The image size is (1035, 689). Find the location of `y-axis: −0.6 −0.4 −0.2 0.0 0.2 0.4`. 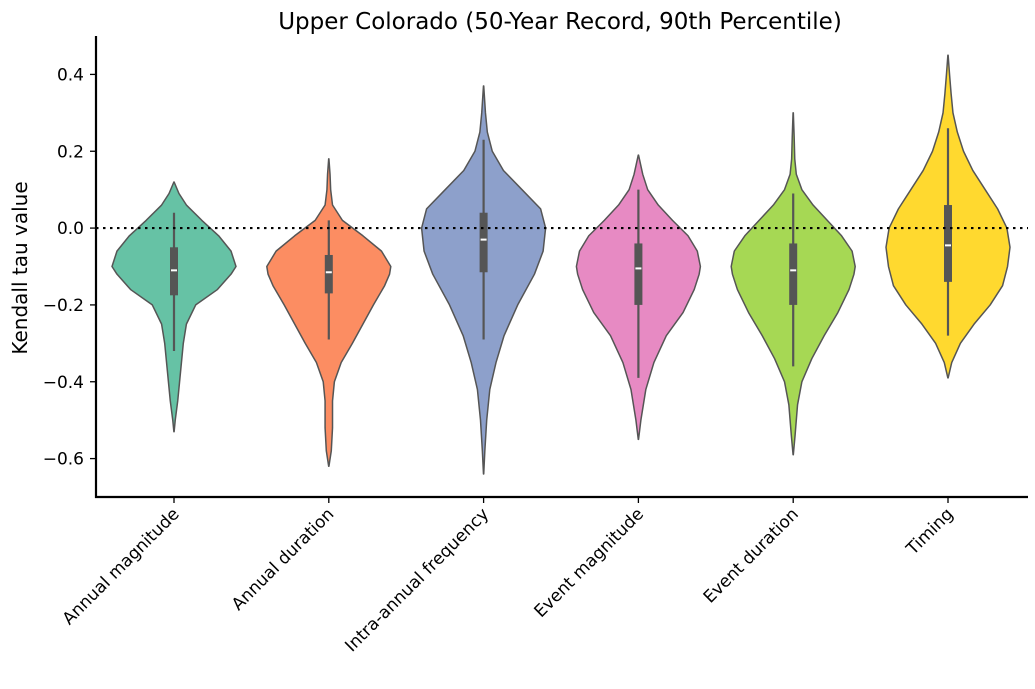

y-axis: −0.6 −0.4 −0.2 0.0 0.2 0.4 is located at coordinates (70, 267).